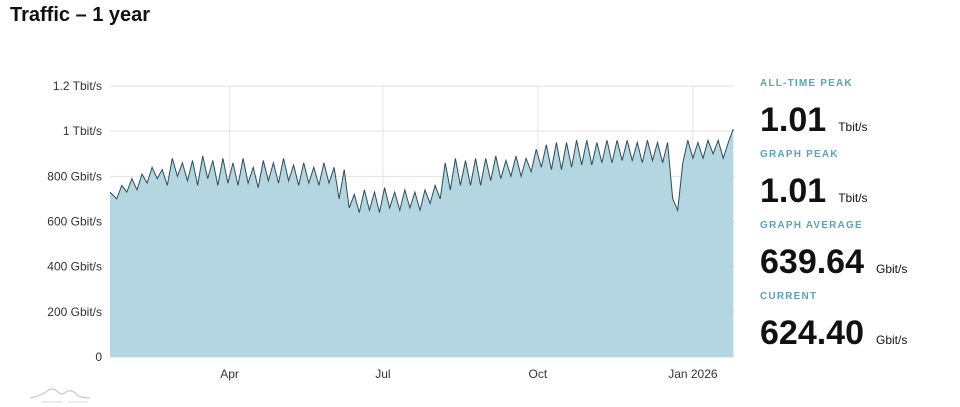 This screenshot has height=407, width=960. I want to click on stat-current: CURRENT 624.40 Gbit/s, so click(857, 320).